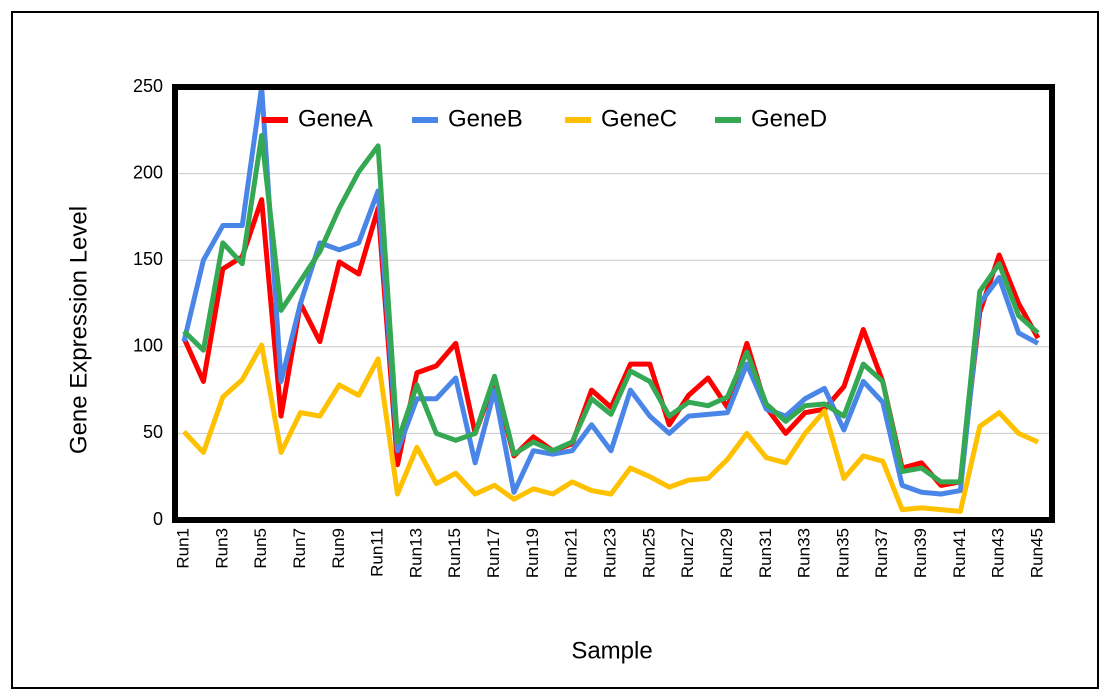  What do you see at coordinates (148, 86) in the screenshot?
I see `y-tick-label: 250` at bounding box center [148, 86].